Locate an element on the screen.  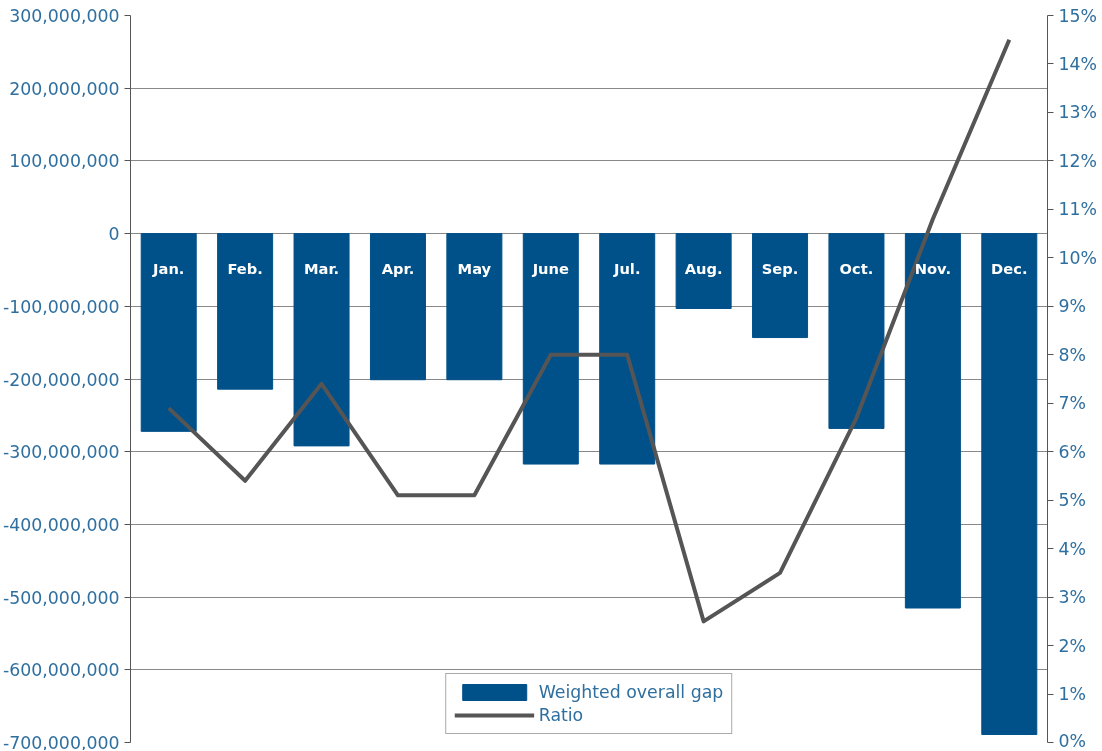
y-tick-label: 200,000,000 is located at coordinates (64, 88).